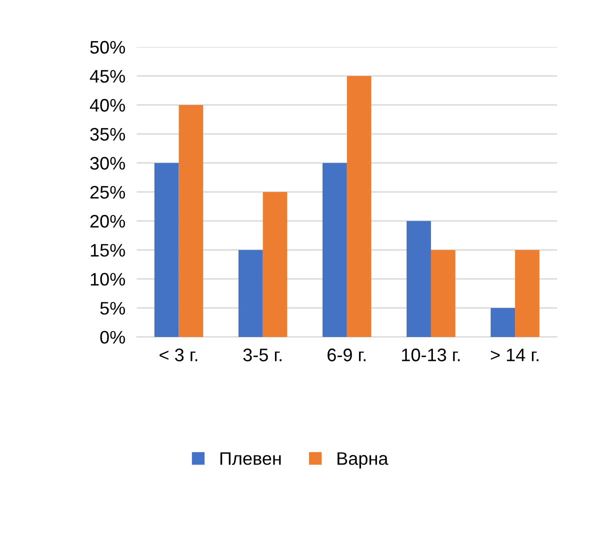 Image resolution: width=592 pixels, height=540 pixels. Describe the element at coordinates (112, 337) in the screenshot. I see `y-tick-label: 0%` at that location.